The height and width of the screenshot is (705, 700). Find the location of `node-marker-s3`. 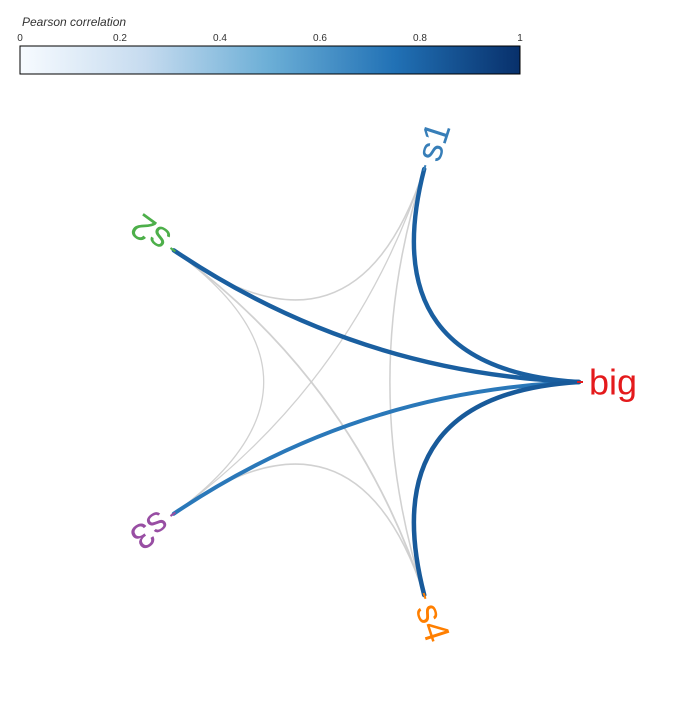

node-marker-s3 is located at coordinates (172, 514).